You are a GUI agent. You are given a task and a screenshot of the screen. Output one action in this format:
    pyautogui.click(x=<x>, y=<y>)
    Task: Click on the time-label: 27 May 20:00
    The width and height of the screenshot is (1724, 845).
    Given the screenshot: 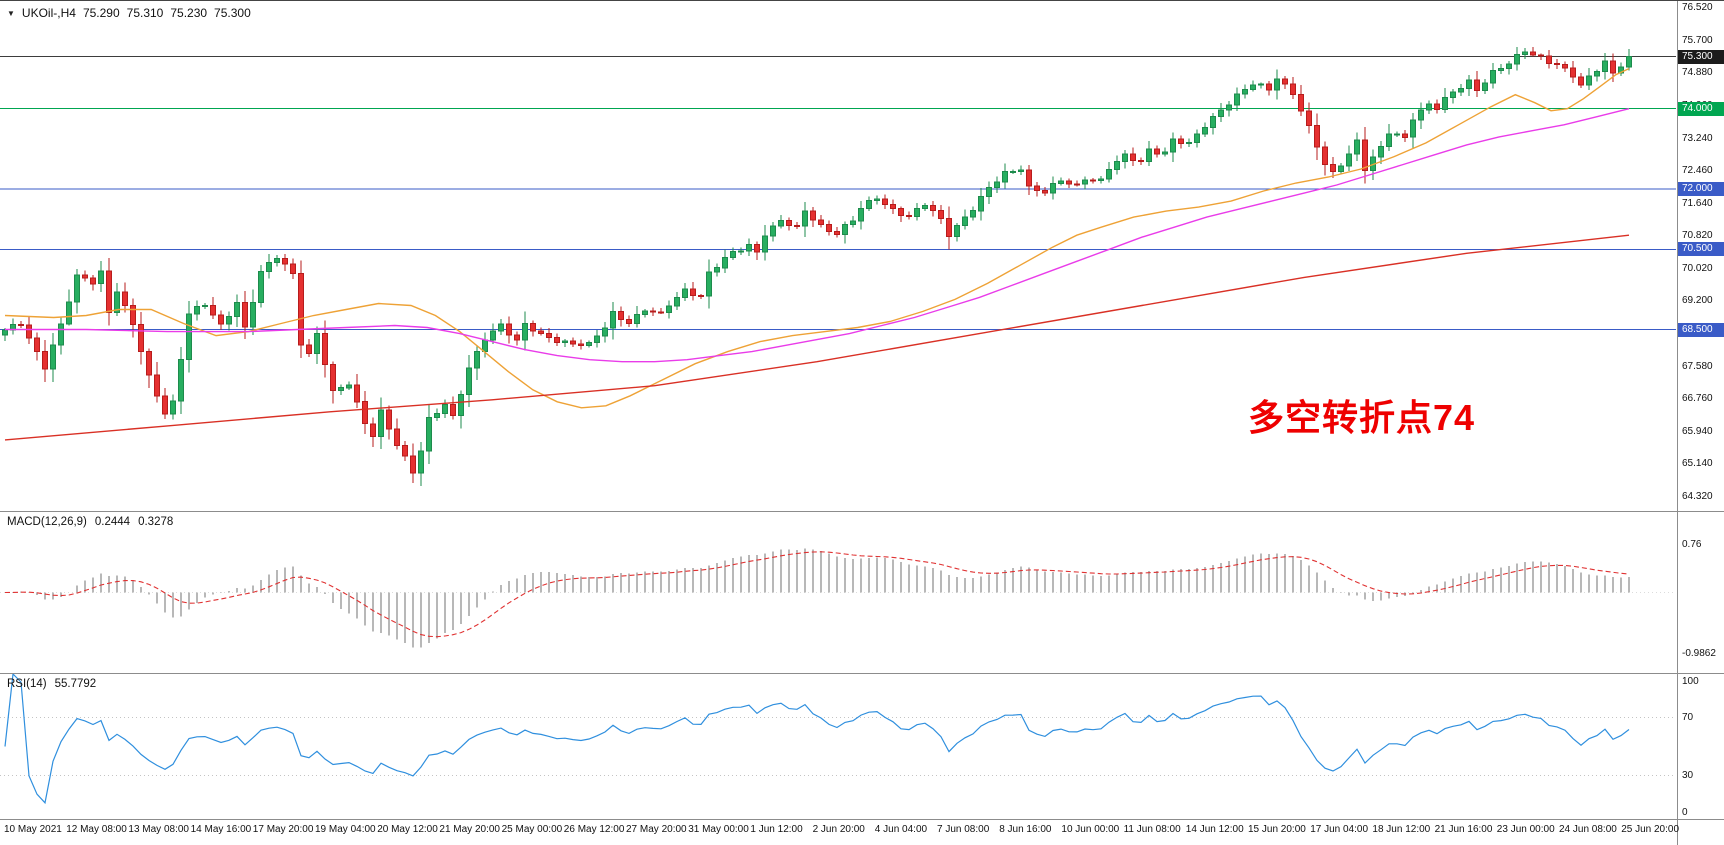 What is the action you would take?
    pyautogui.click(x=656, y=829)
    